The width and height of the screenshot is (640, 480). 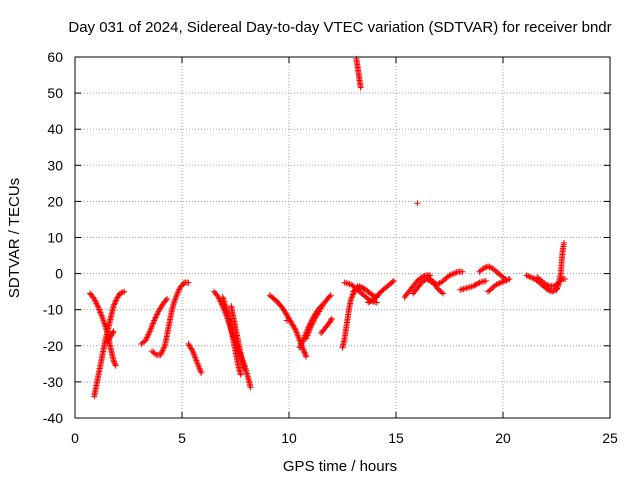 What do you see at coordinates (113, 331) in the screenshot?
I see `data-point-arc3` at bounding box center [113, 331].